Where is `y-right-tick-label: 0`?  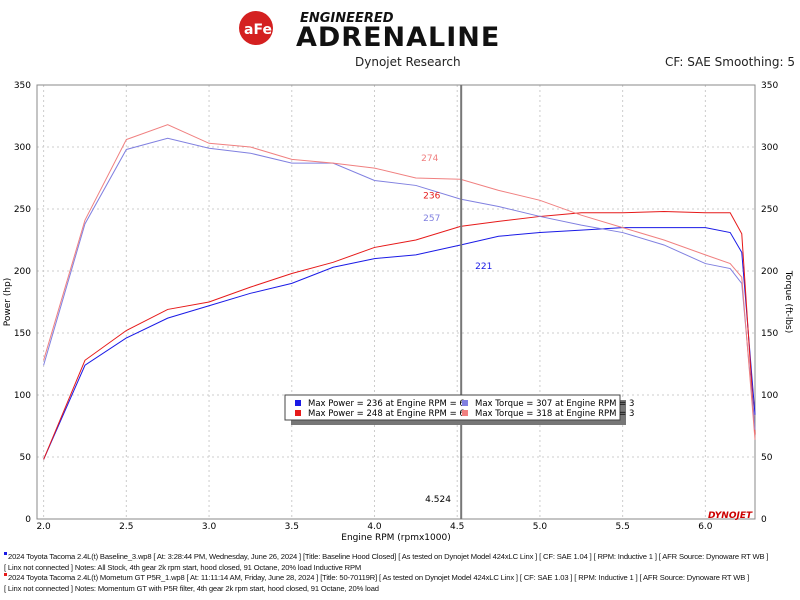 y-right-tick-label: 0 is located at coordinates (764, 520).